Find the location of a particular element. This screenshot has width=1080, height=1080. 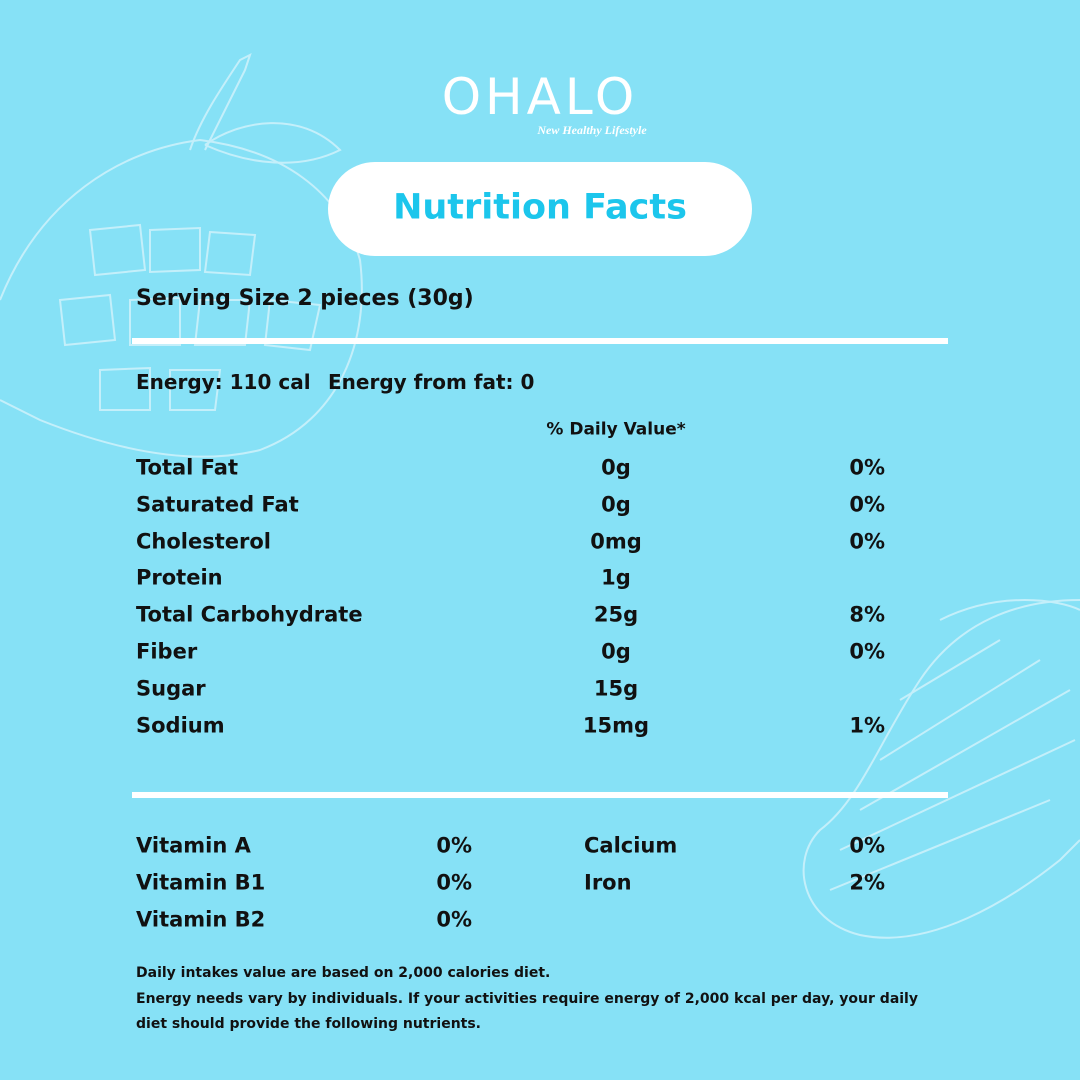

vitamin-name: Vitamin B1 is located at coordinates (201, 882).